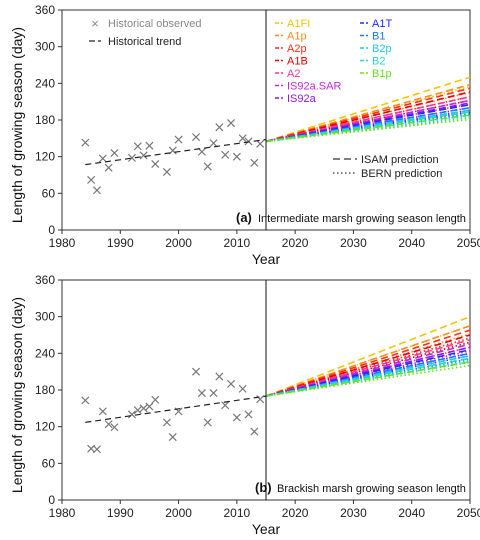 The height and width of the screenshot is (540, 480). I want to click on bern-line-a2, so click(368, 123).